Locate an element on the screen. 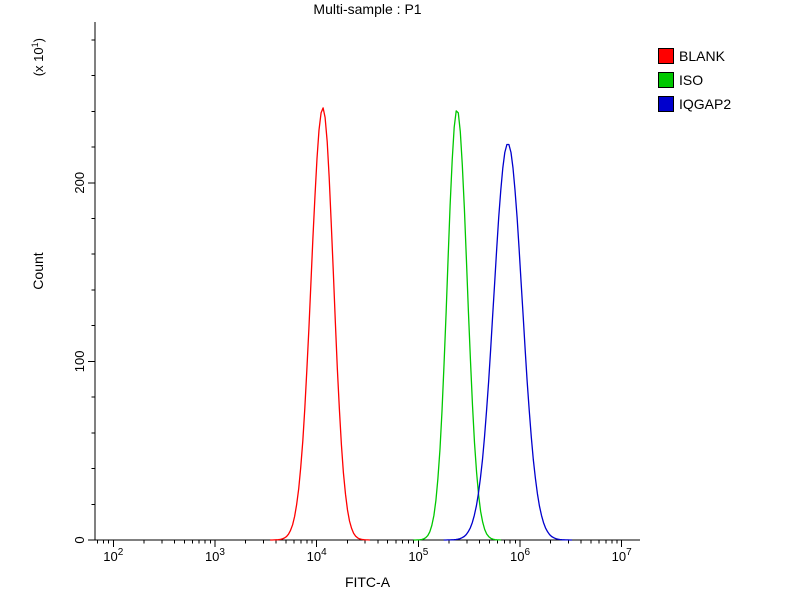 The image size is (800, 600). y-axis-scale-exponent: 1 is located at coordinates (34, 45).